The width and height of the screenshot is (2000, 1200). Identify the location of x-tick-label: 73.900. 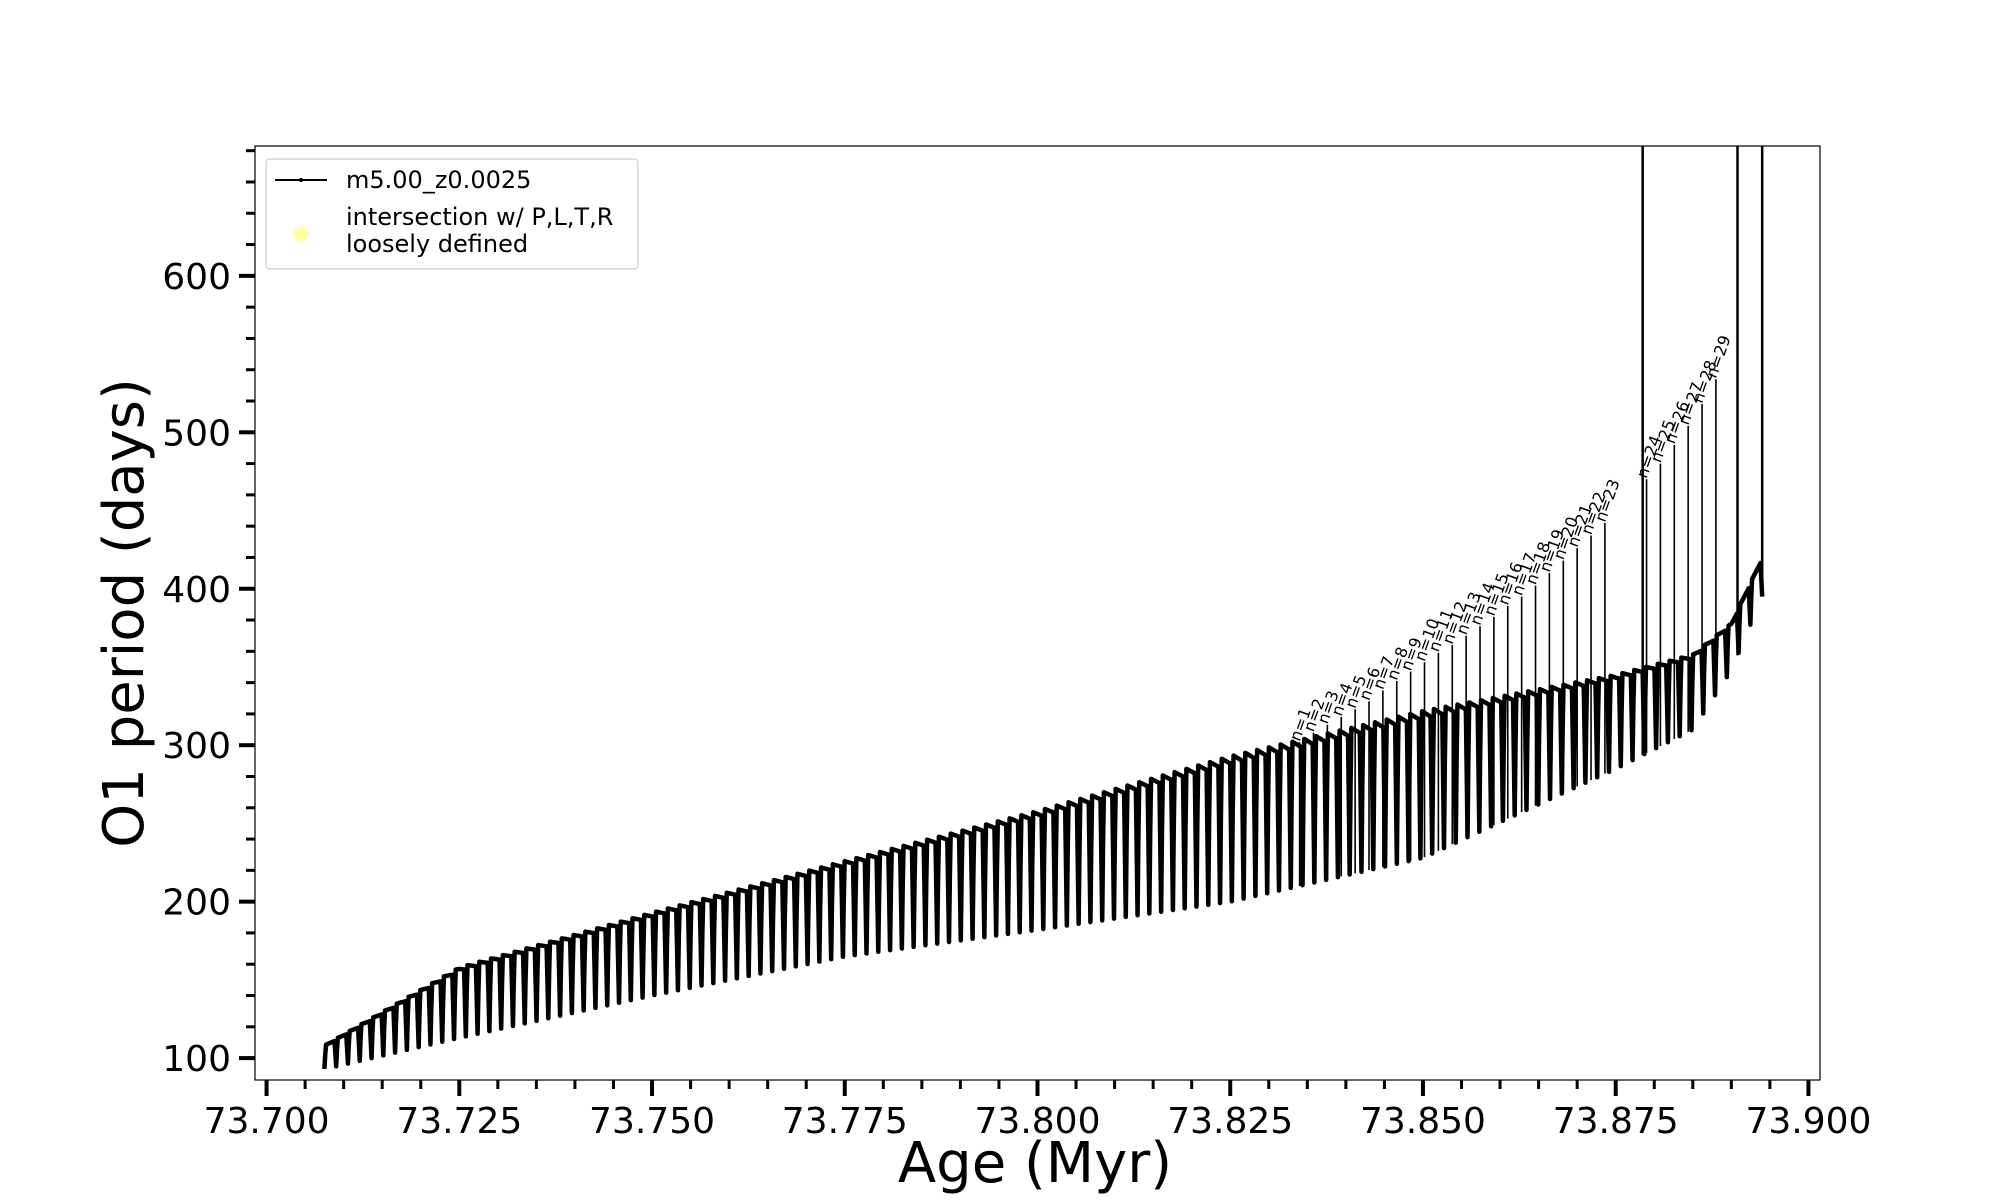
(1808, 1121).